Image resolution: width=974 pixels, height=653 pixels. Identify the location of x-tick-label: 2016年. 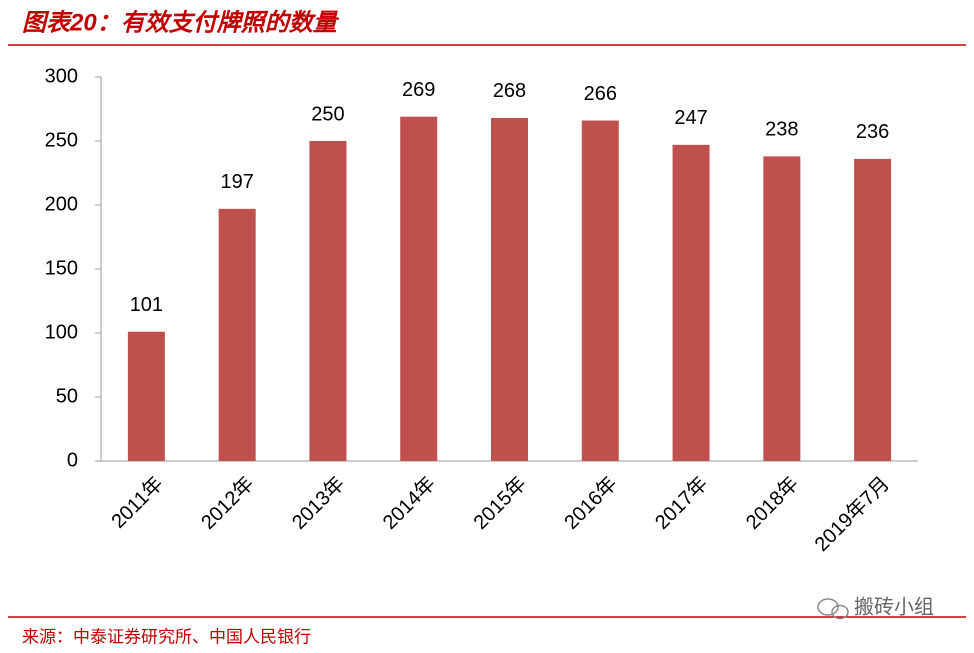
(591, 503).